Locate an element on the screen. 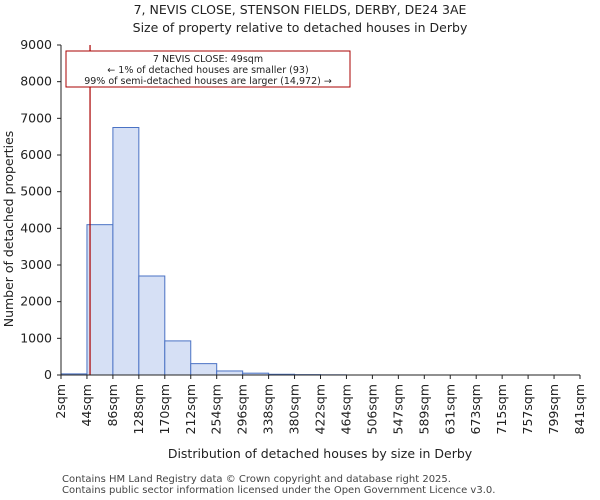  x-tick-label-589sqm: 589sqm is located at coordinates (423, 409).